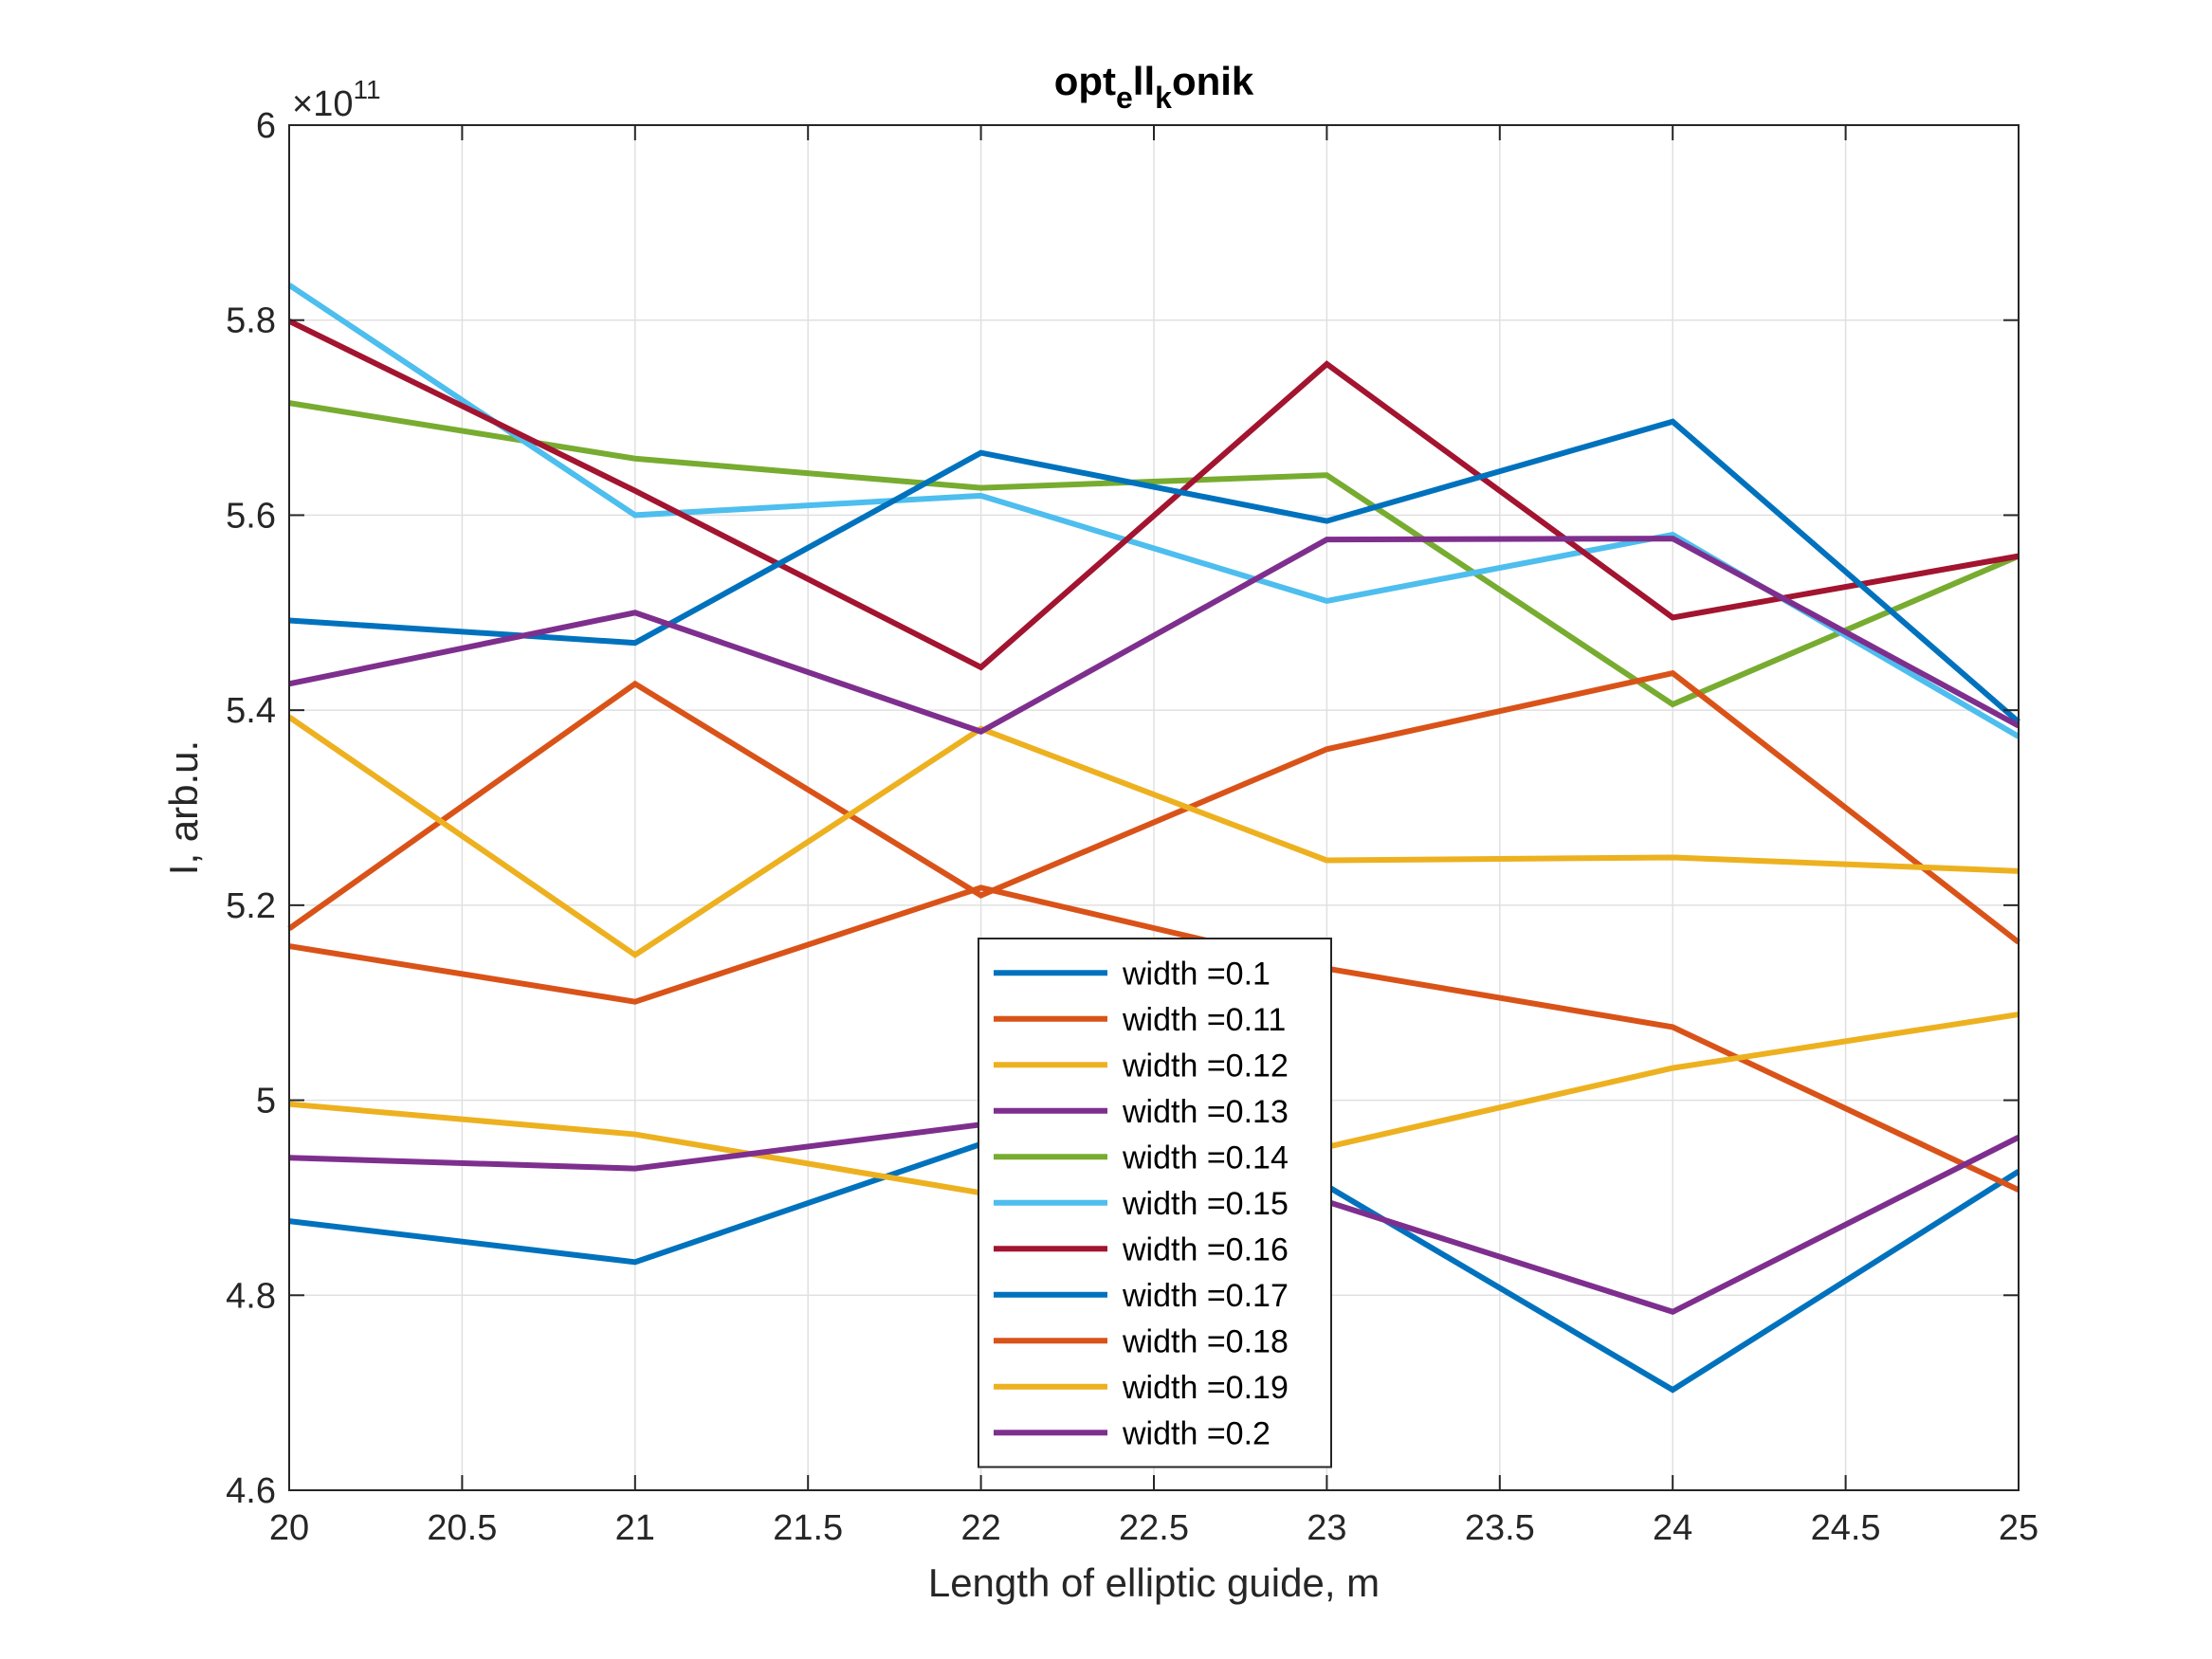 This screenshot has width=2212, height=1659. What do you see at coordinates (1154, 1528) in the screenshot?
I see `x-tick-label: 22.5` at bounding box center [1154, 1528].